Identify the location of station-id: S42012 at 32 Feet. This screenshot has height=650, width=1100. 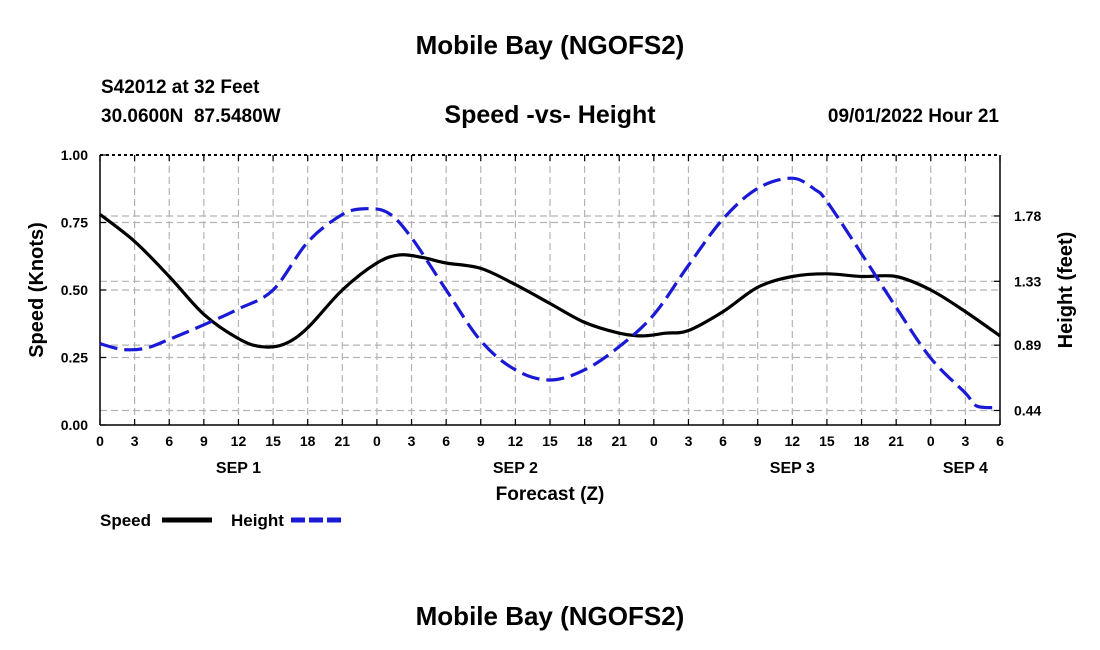
(180, 87).